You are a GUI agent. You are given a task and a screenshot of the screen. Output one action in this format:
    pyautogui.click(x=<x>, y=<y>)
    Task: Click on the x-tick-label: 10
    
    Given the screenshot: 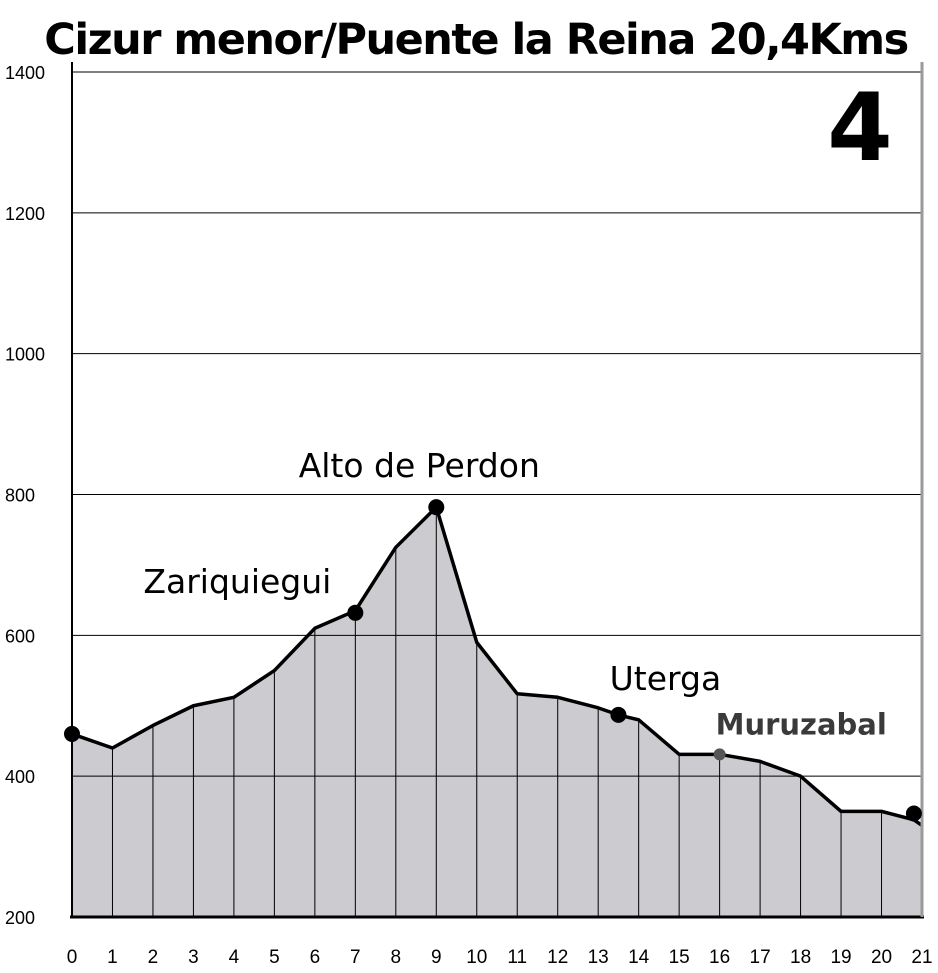 What is the action you would take?
    pyautogui.click(x=476, y=957)
    